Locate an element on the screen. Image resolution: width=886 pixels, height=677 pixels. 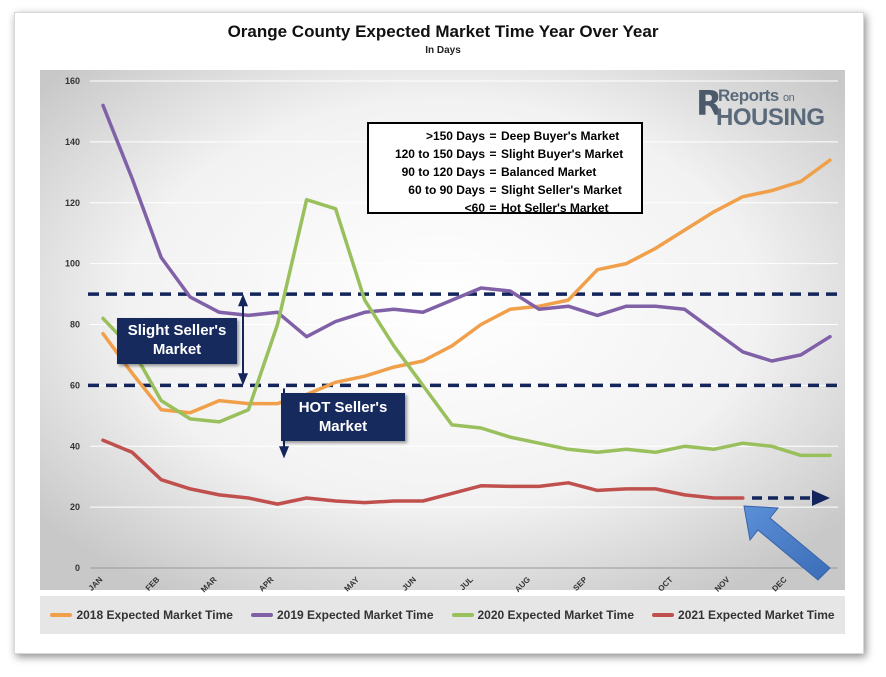
y-tick-label: 140 is located at coordinates (72, 142).